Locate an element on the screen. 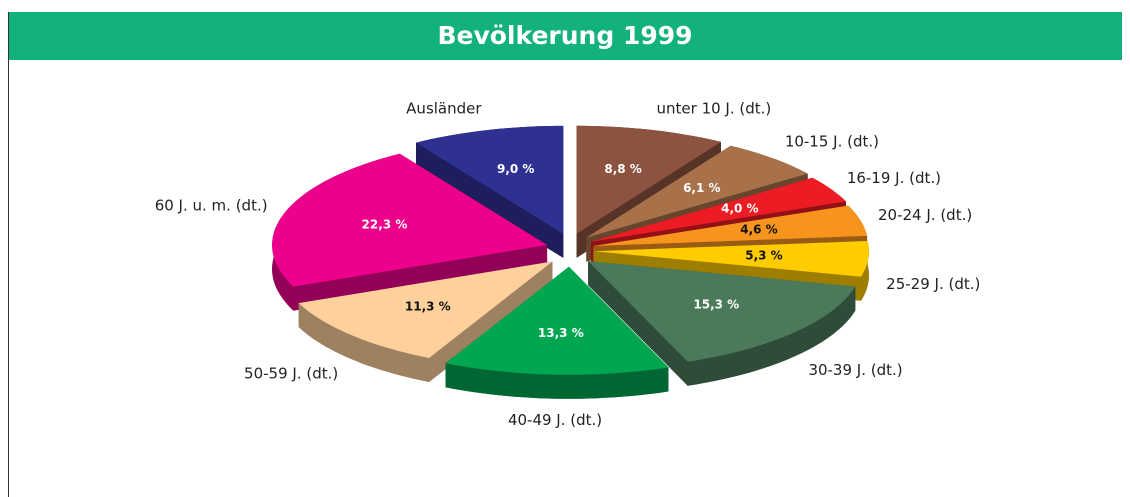  category-label: Ausländer is located at coordinates (444, 109).